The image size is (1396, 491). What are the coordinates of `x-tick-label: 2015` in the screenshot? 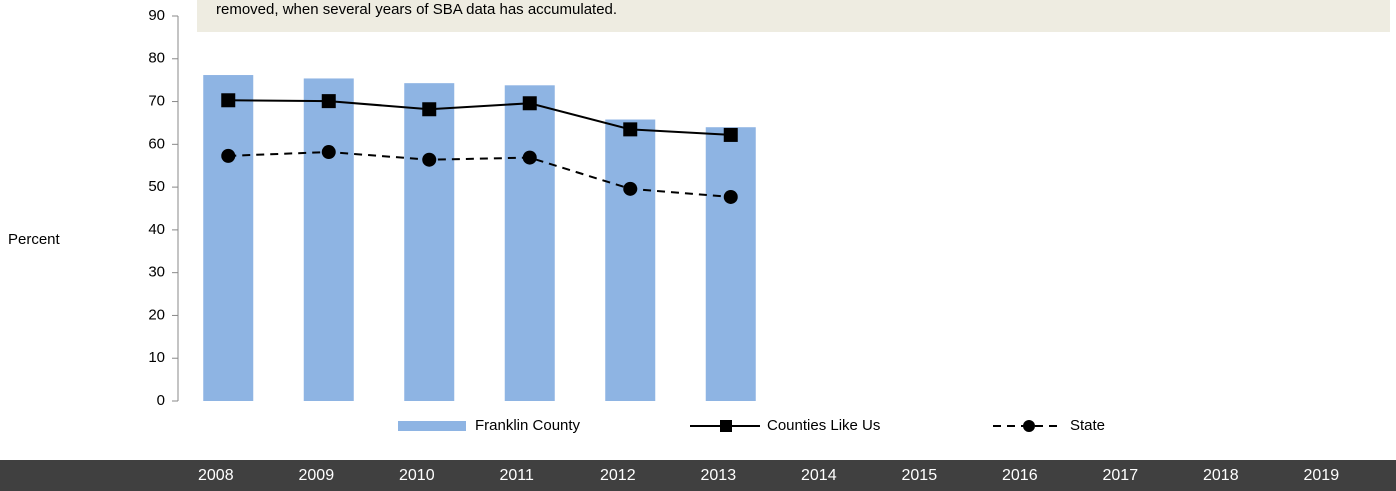 It's located at (920, 475).